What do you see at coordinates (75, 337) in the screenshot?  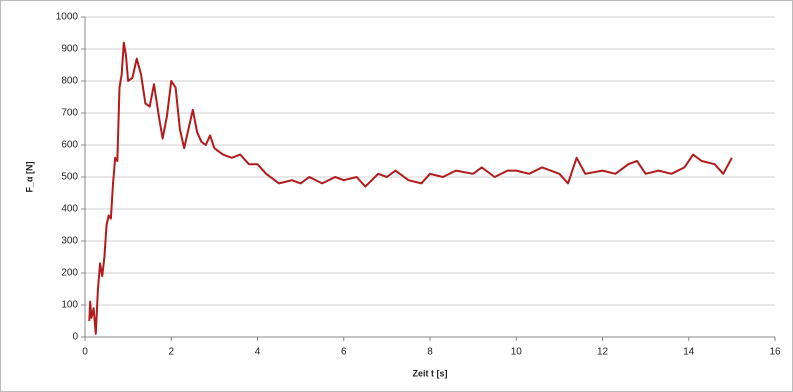 I see `y-tick-label: 0` at bounding box center [75, 337].